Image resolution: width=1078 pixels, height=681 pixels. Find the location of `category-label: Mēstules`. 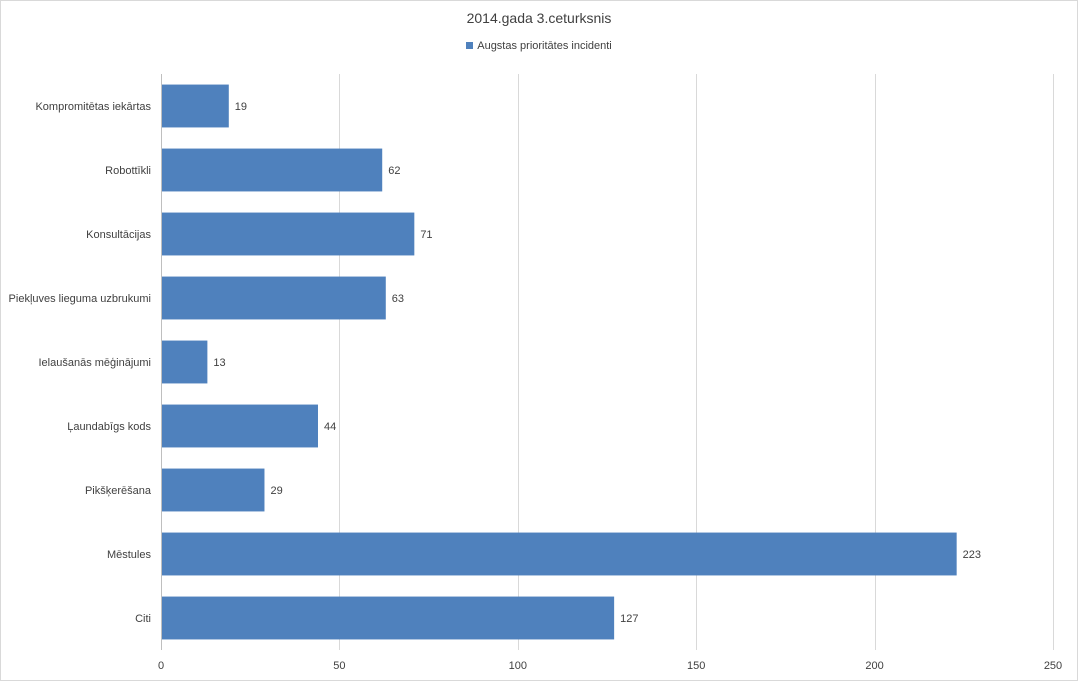

category-label: Mēstules is located at coordinates (129, 555).